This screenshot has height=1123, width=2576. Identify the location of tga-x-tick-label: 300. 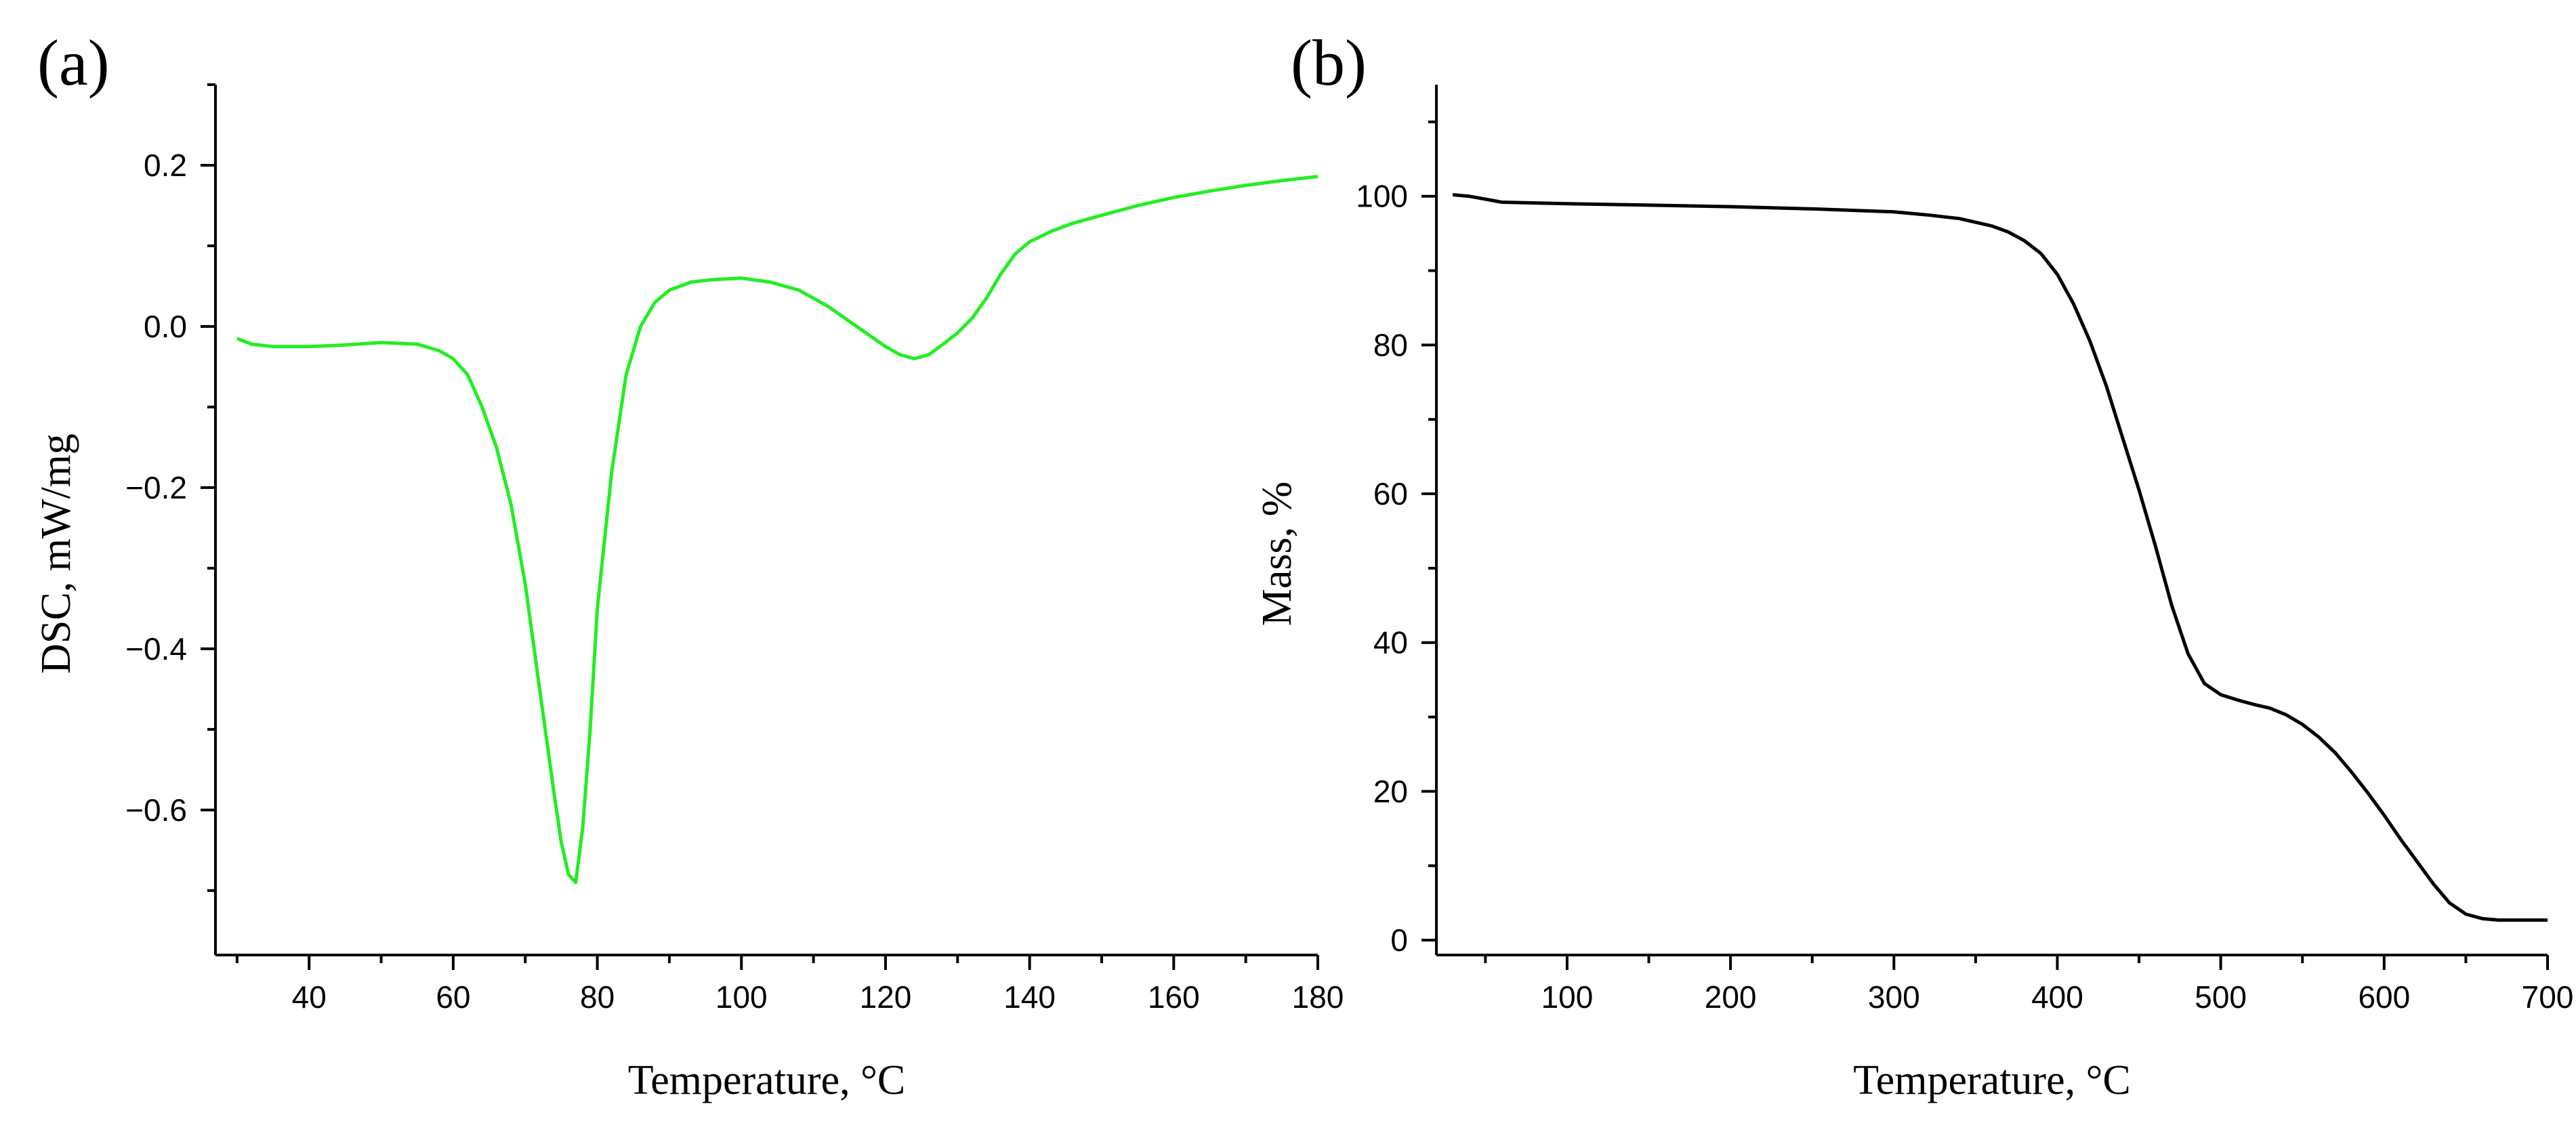
(1894, 997).